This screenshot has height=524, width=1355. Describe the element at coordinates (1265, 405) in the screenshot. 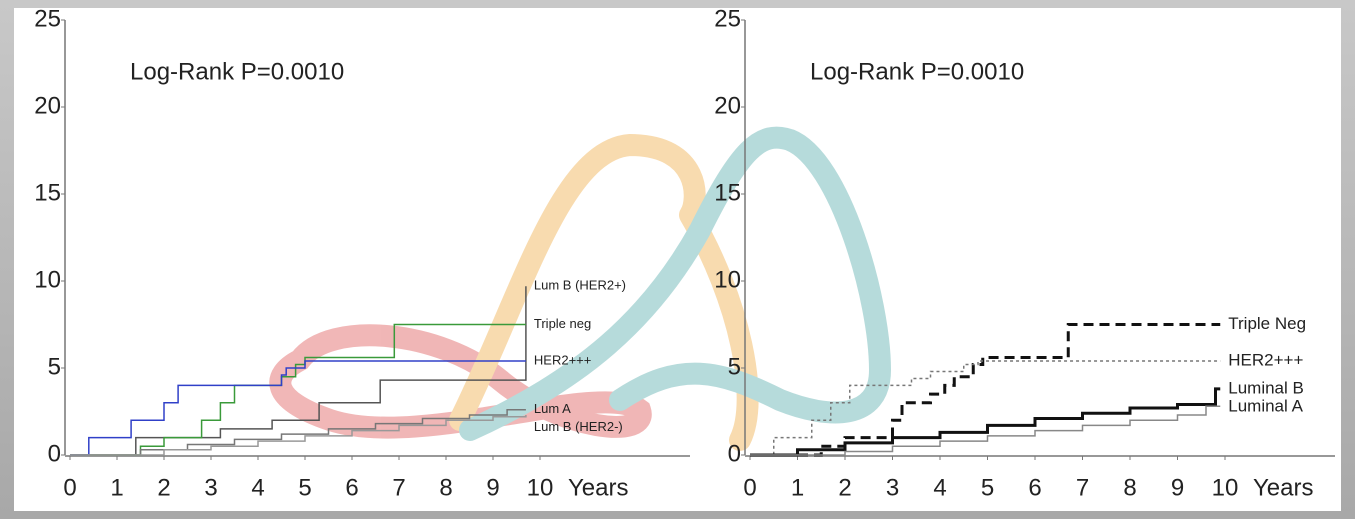

I see `series-label: Luminal A` at that location.